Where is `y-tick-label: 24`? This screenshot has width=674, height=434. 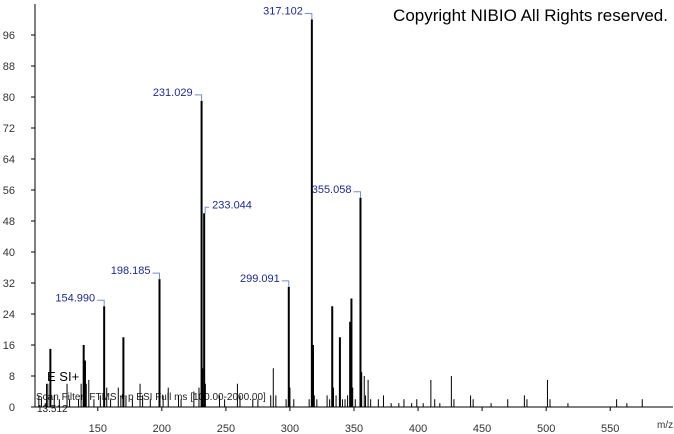 y-tick-label: 24 is located at coordinates (9, 315).